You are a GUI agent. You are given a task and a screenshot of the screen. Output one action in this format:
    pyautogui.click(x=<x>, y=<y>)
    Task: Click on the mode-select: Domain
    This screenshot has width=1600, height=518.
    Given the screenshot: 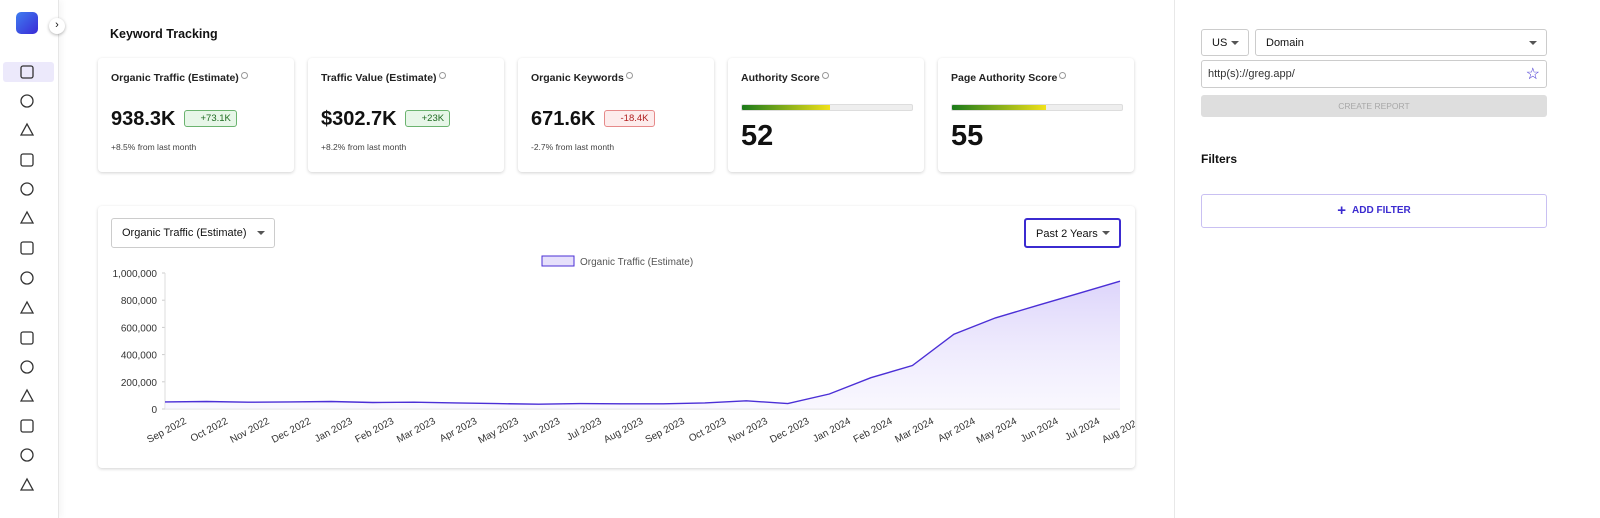 What is the action you would take?
    pyautogui.click(x=1401, y=42)
    